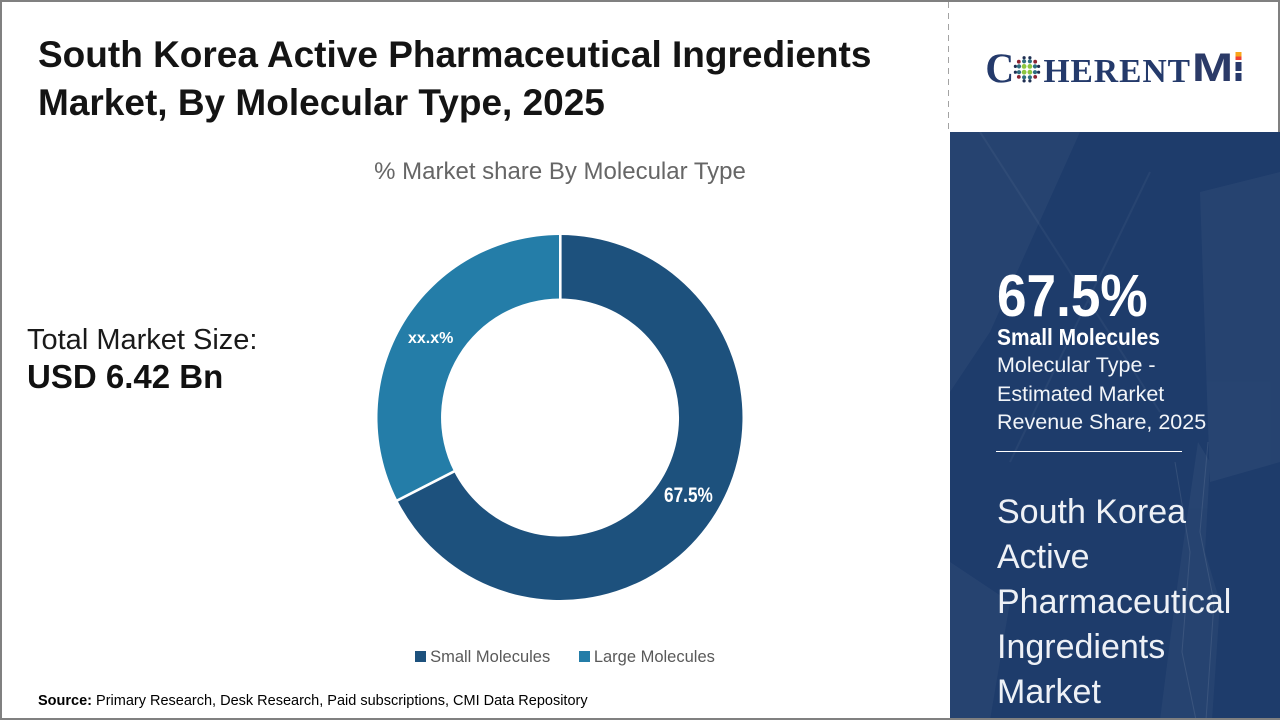  What do you see at coordinates (1212, 68) in the screenshot?
I see `svg-text: M` at bounding box center [1212, 68].